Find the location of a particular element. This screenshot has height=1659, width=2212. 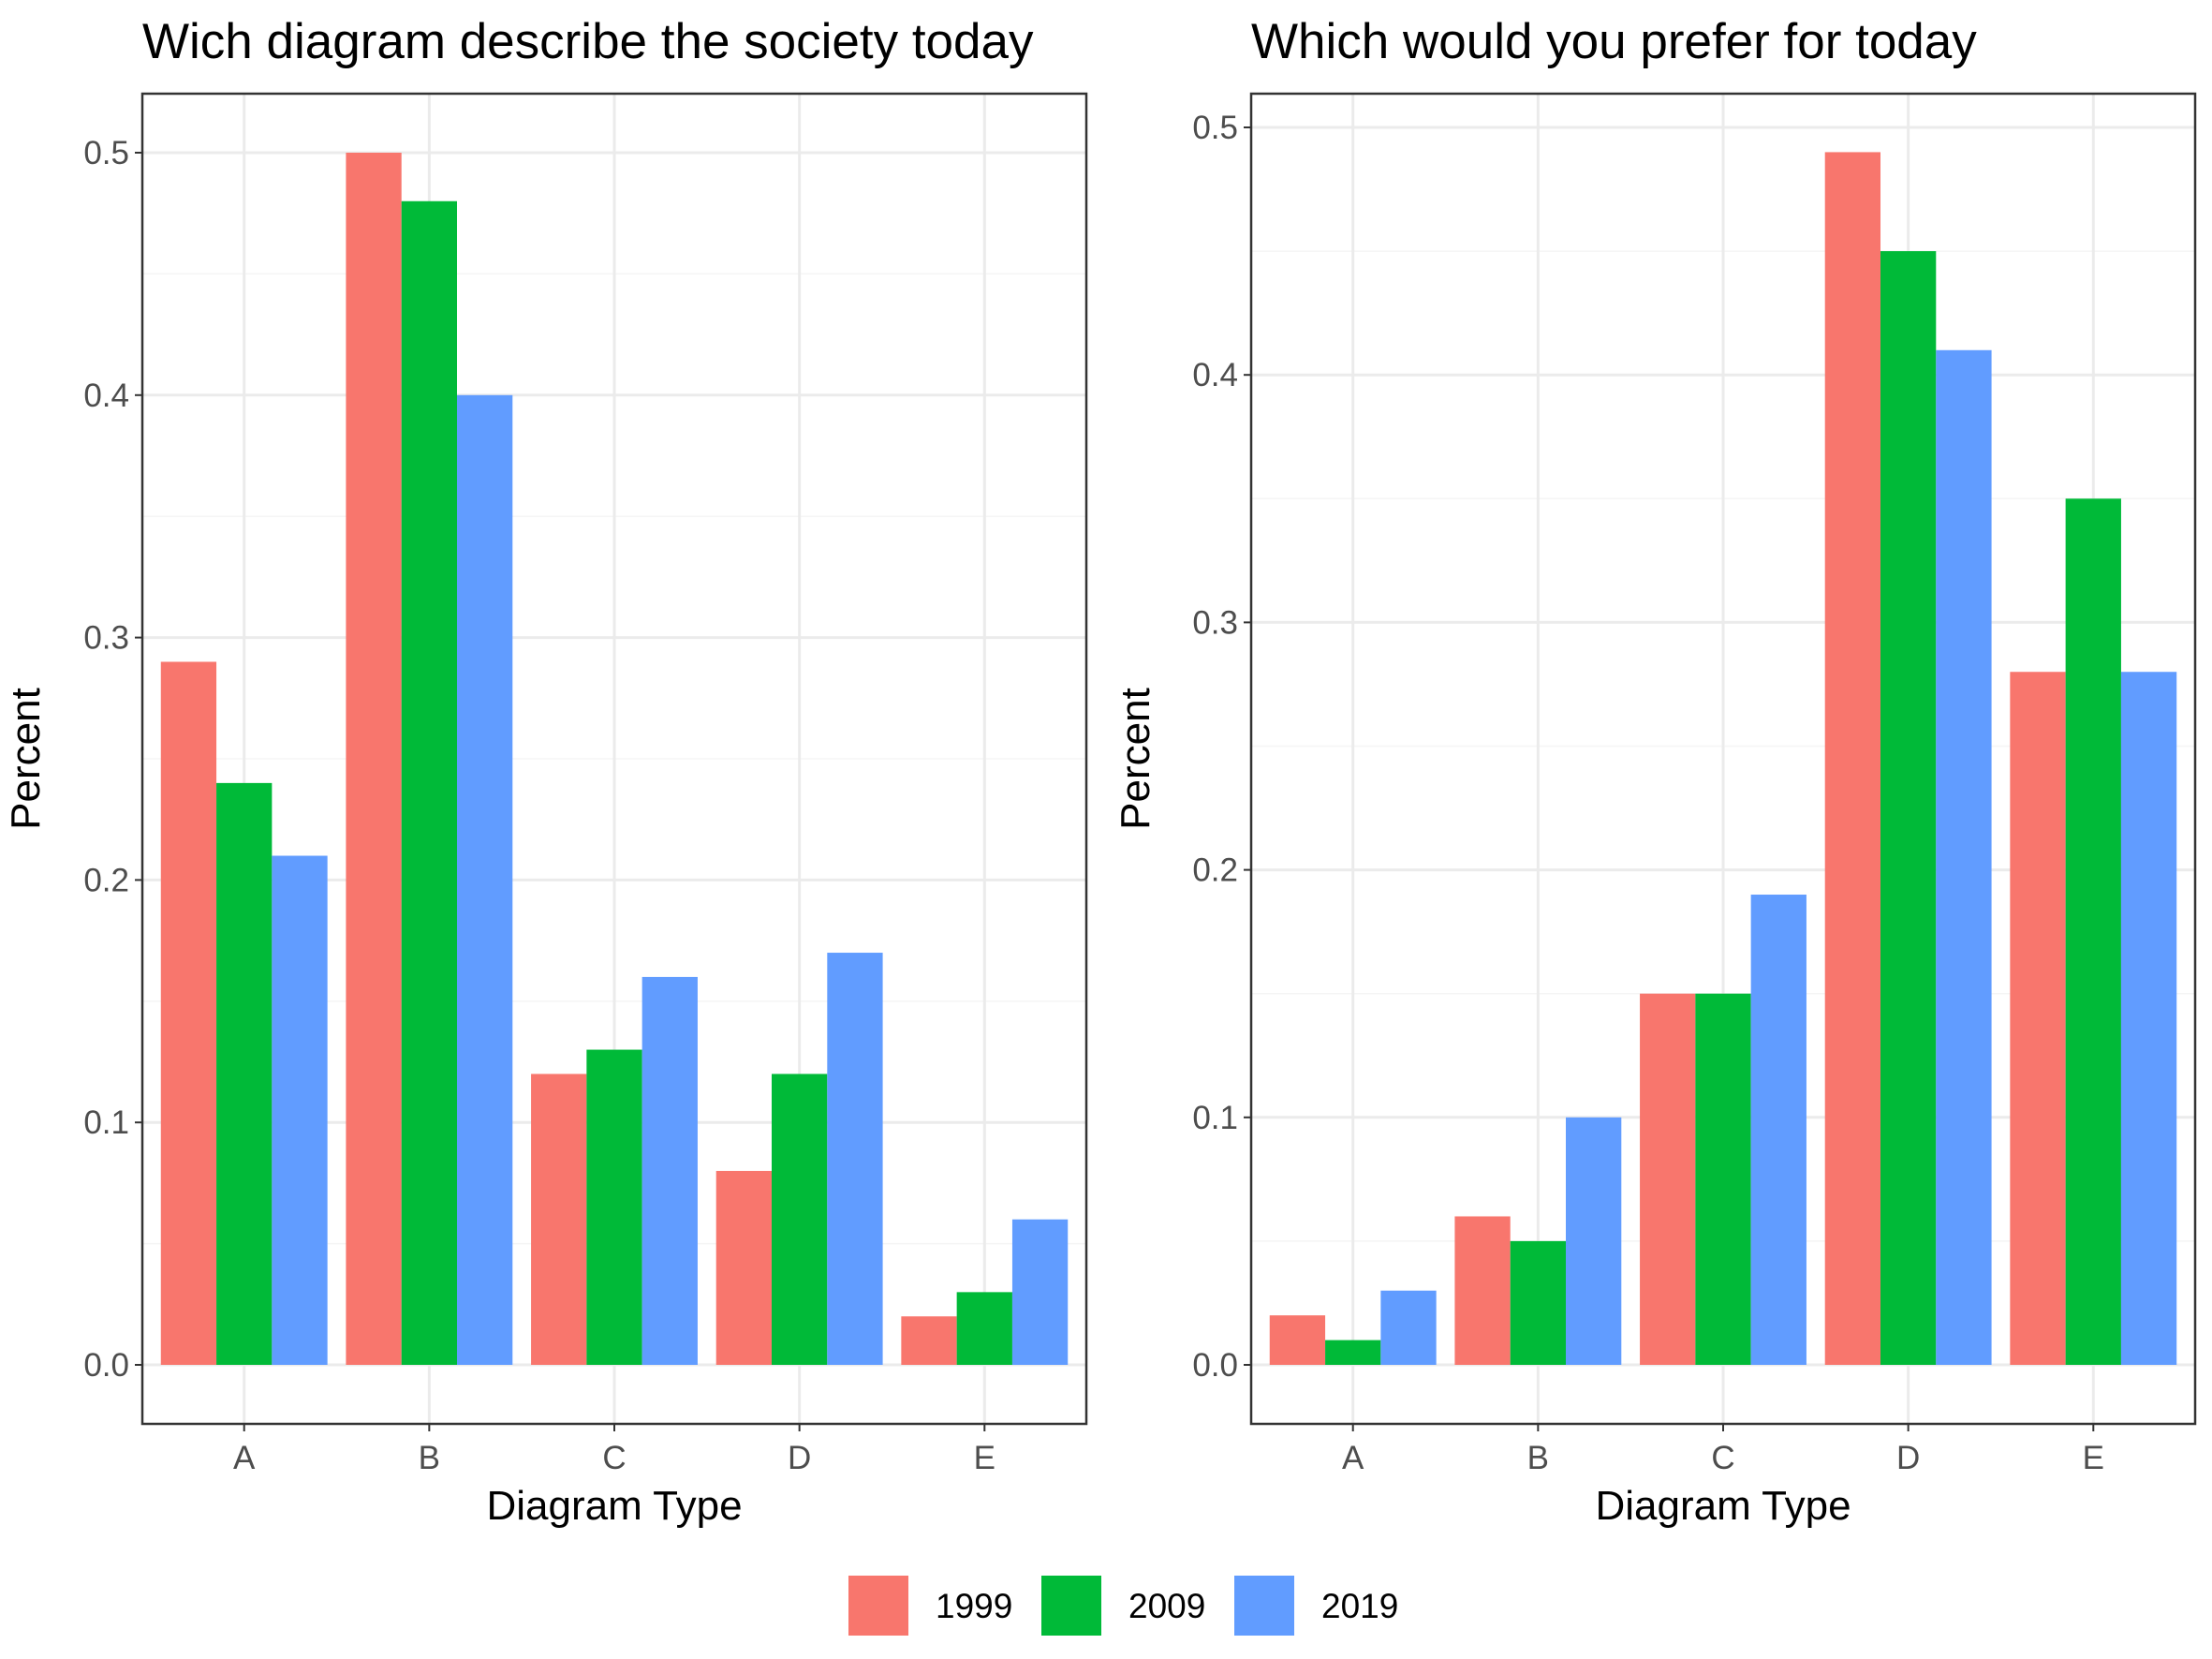

legend-label-2019: 2019 is located at coordinates (1359, 1606).